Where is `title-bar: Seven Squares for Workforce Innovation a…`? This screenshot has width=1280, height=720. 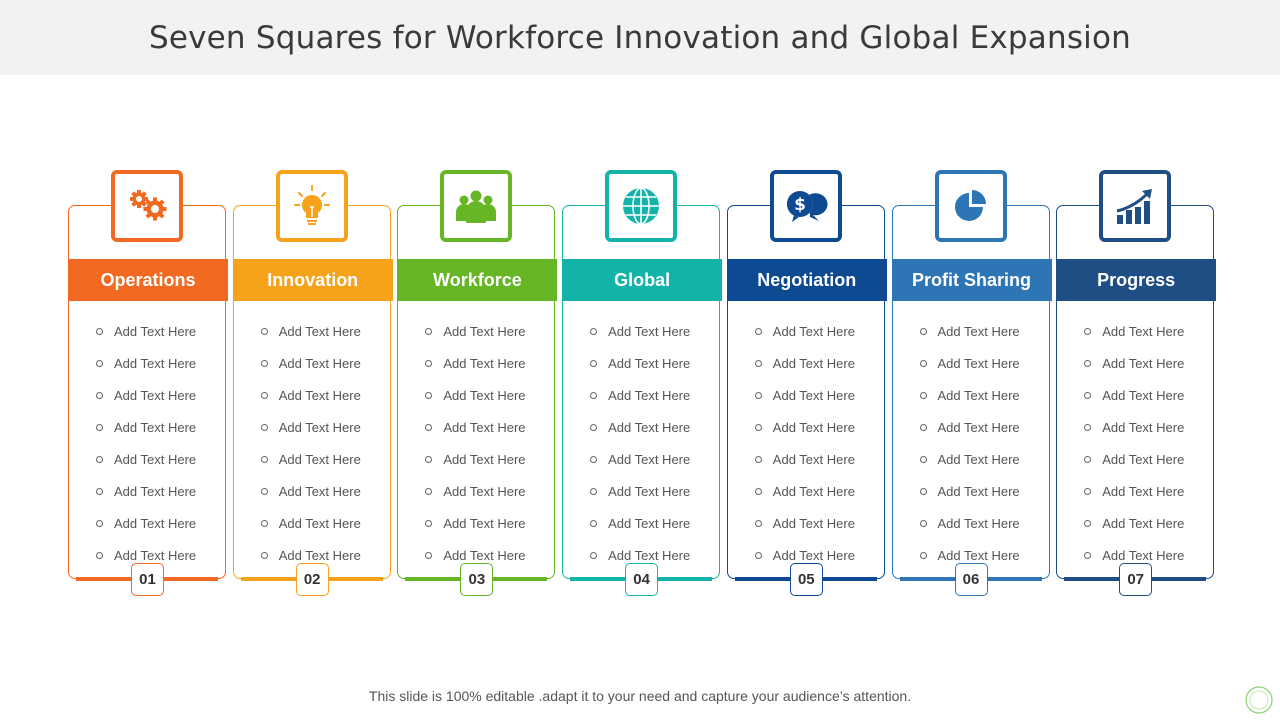
title-bar: Seven Squares for Workforce Innovation a… is located at coordinates (640, 37).